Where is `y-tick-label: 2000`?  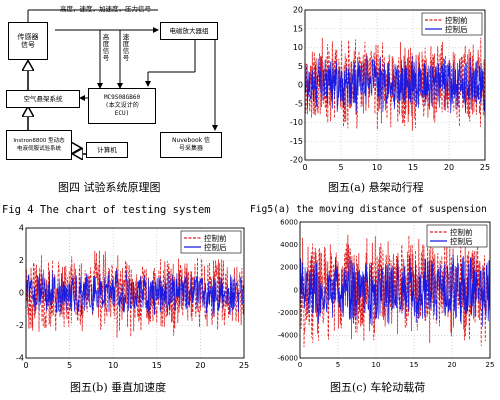 y-tick-label: 2000 is located at coordinates (289, 268).